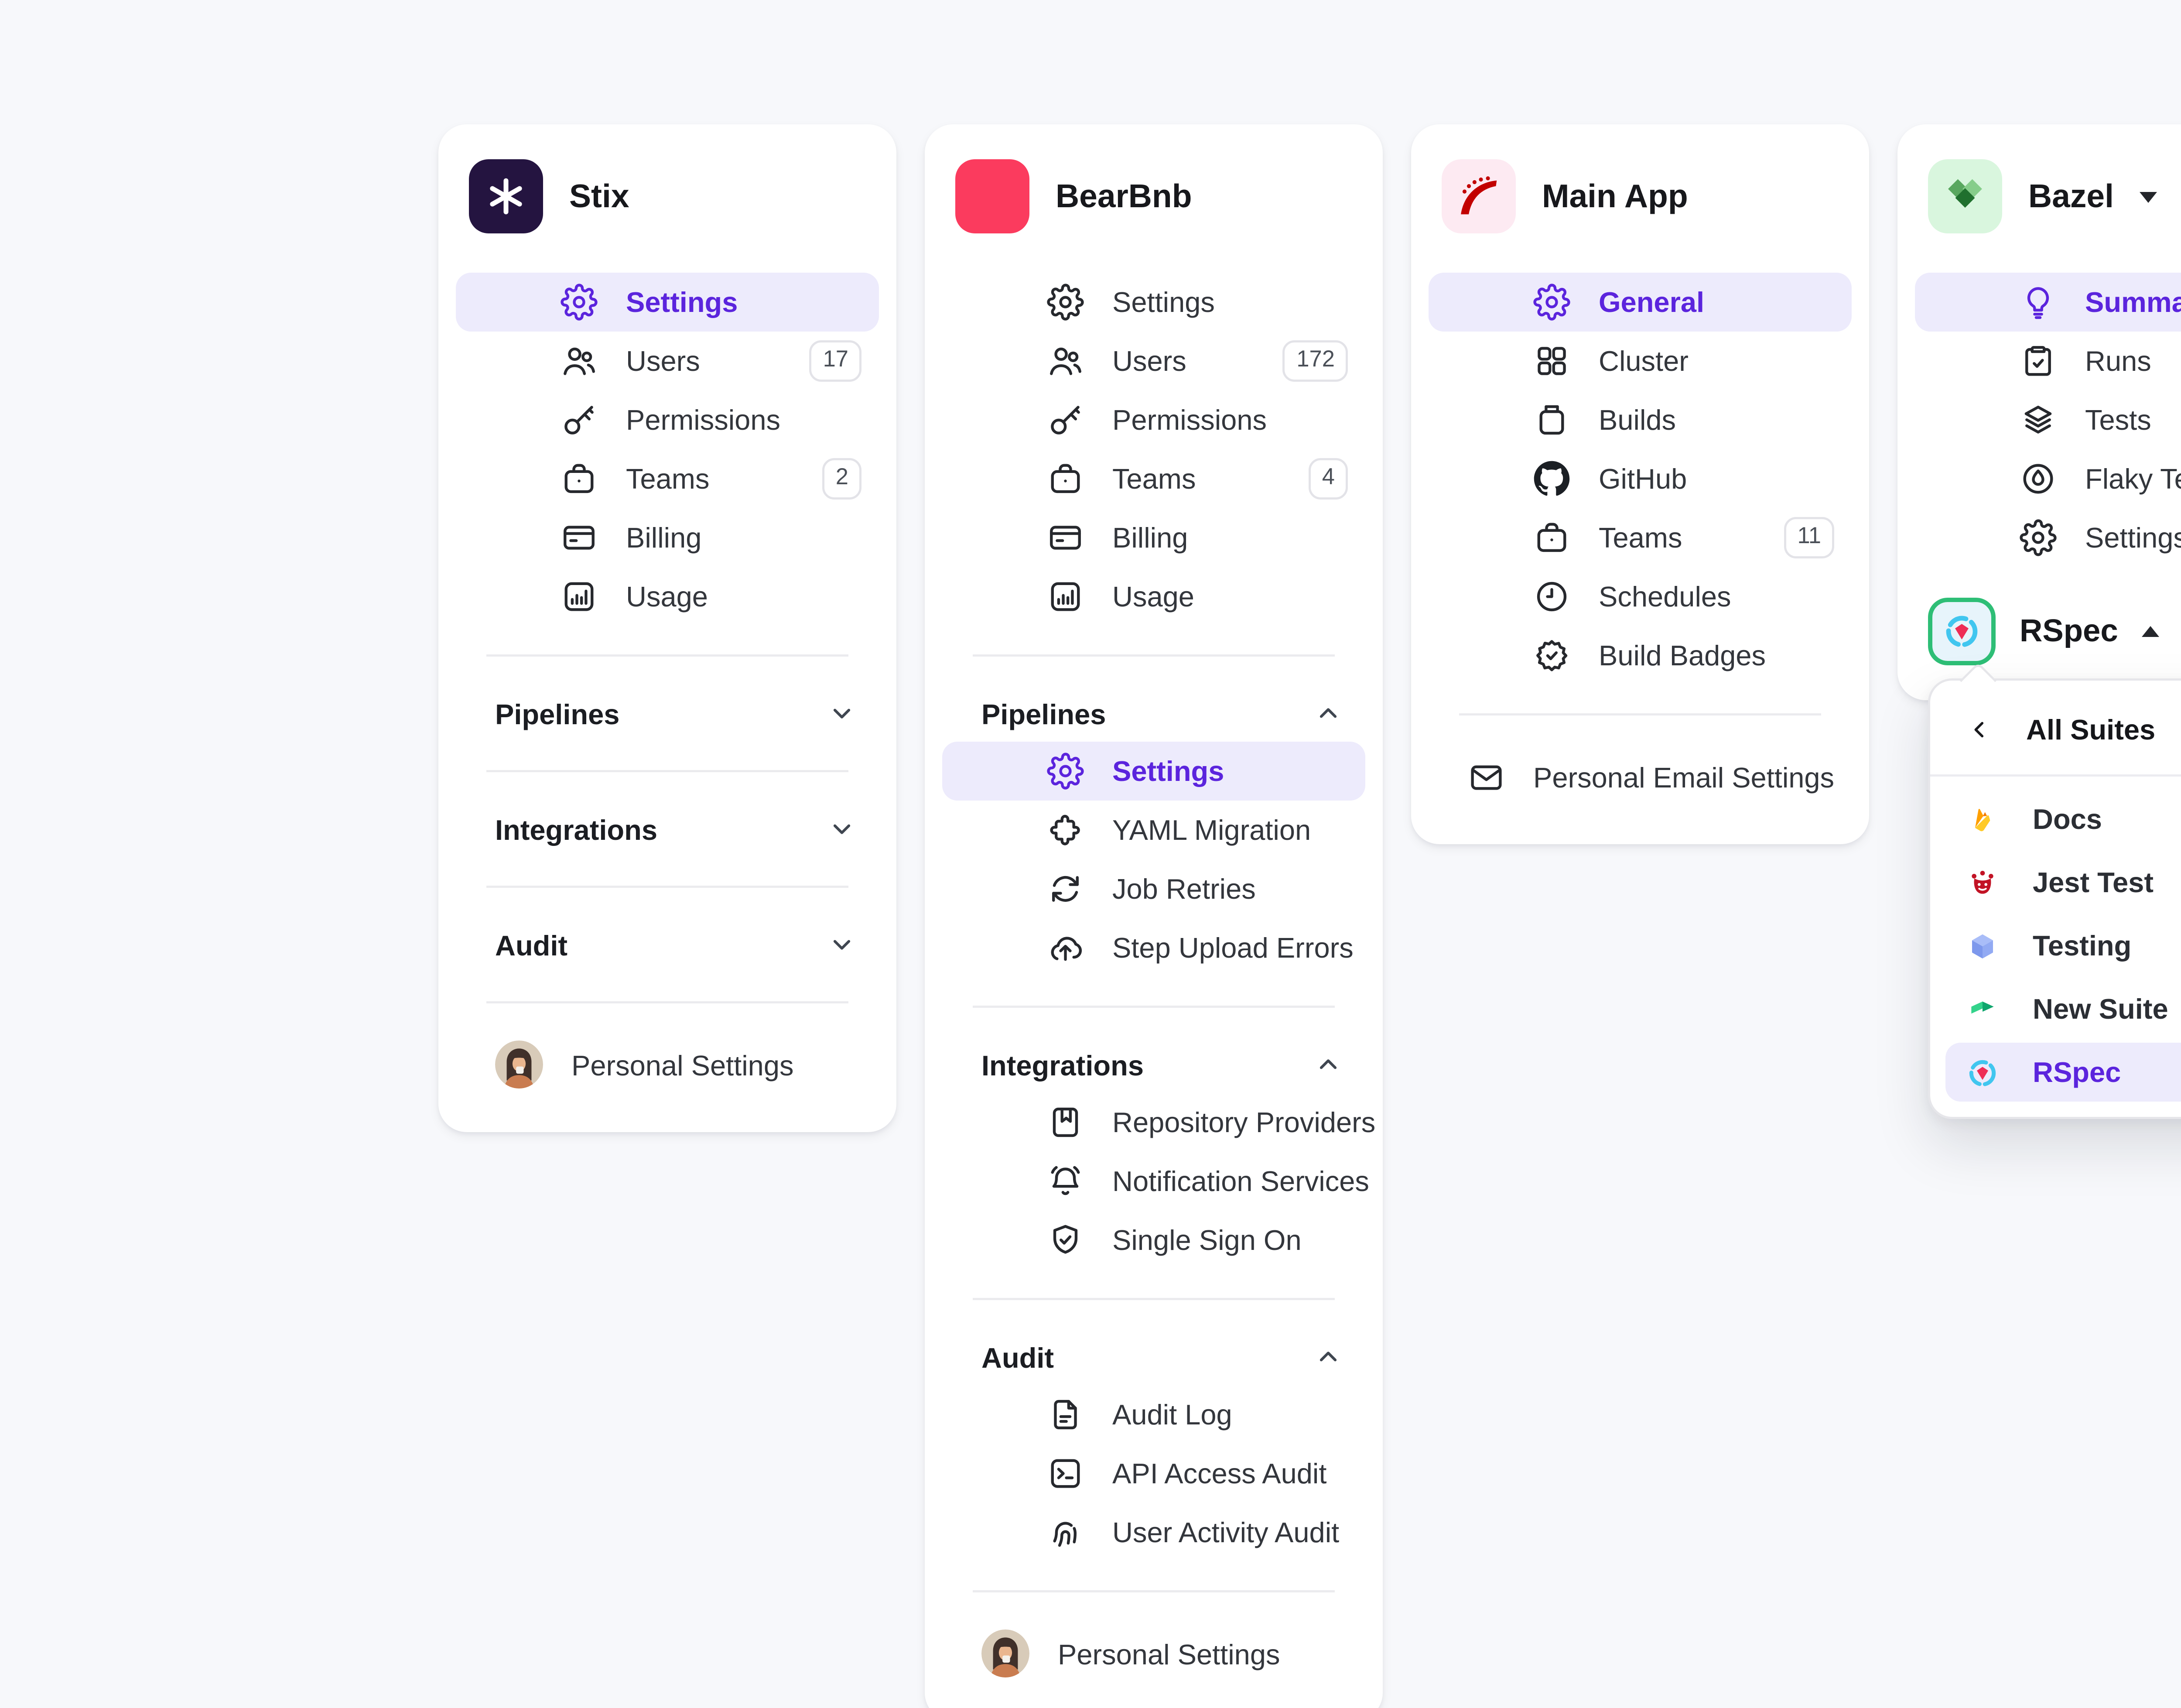  What do you see at coordinates (1240, 1182) in the screenshot?
I see `nav-item-label: Notification Services` at bounding box center [1240, 1182].